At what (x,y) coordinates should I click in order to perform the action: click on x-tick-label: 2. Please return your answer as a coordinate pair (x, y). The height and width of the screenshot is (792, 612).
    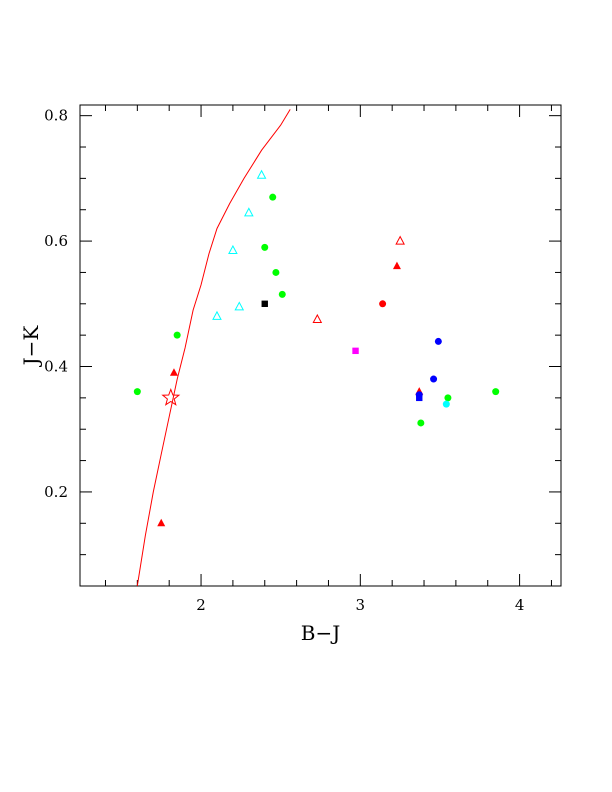
    Looking at the image, I should click on (201, 605).